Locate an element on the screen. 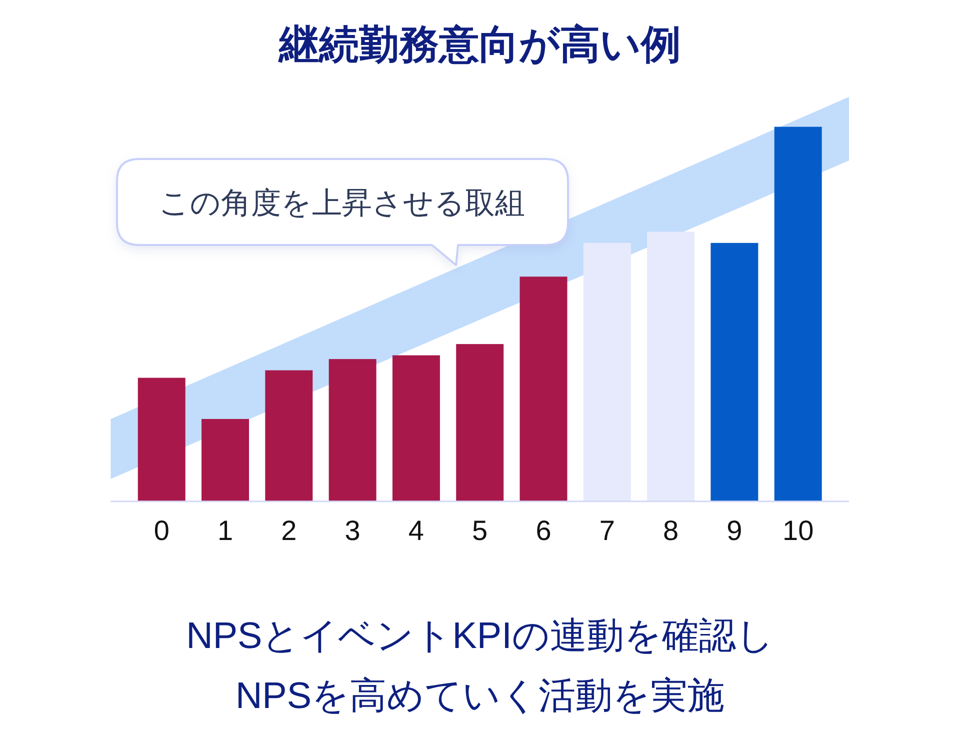 The width and height of the screenshot is (960, 747). x-tick-label: 8 is located at coordinates (671, 530).